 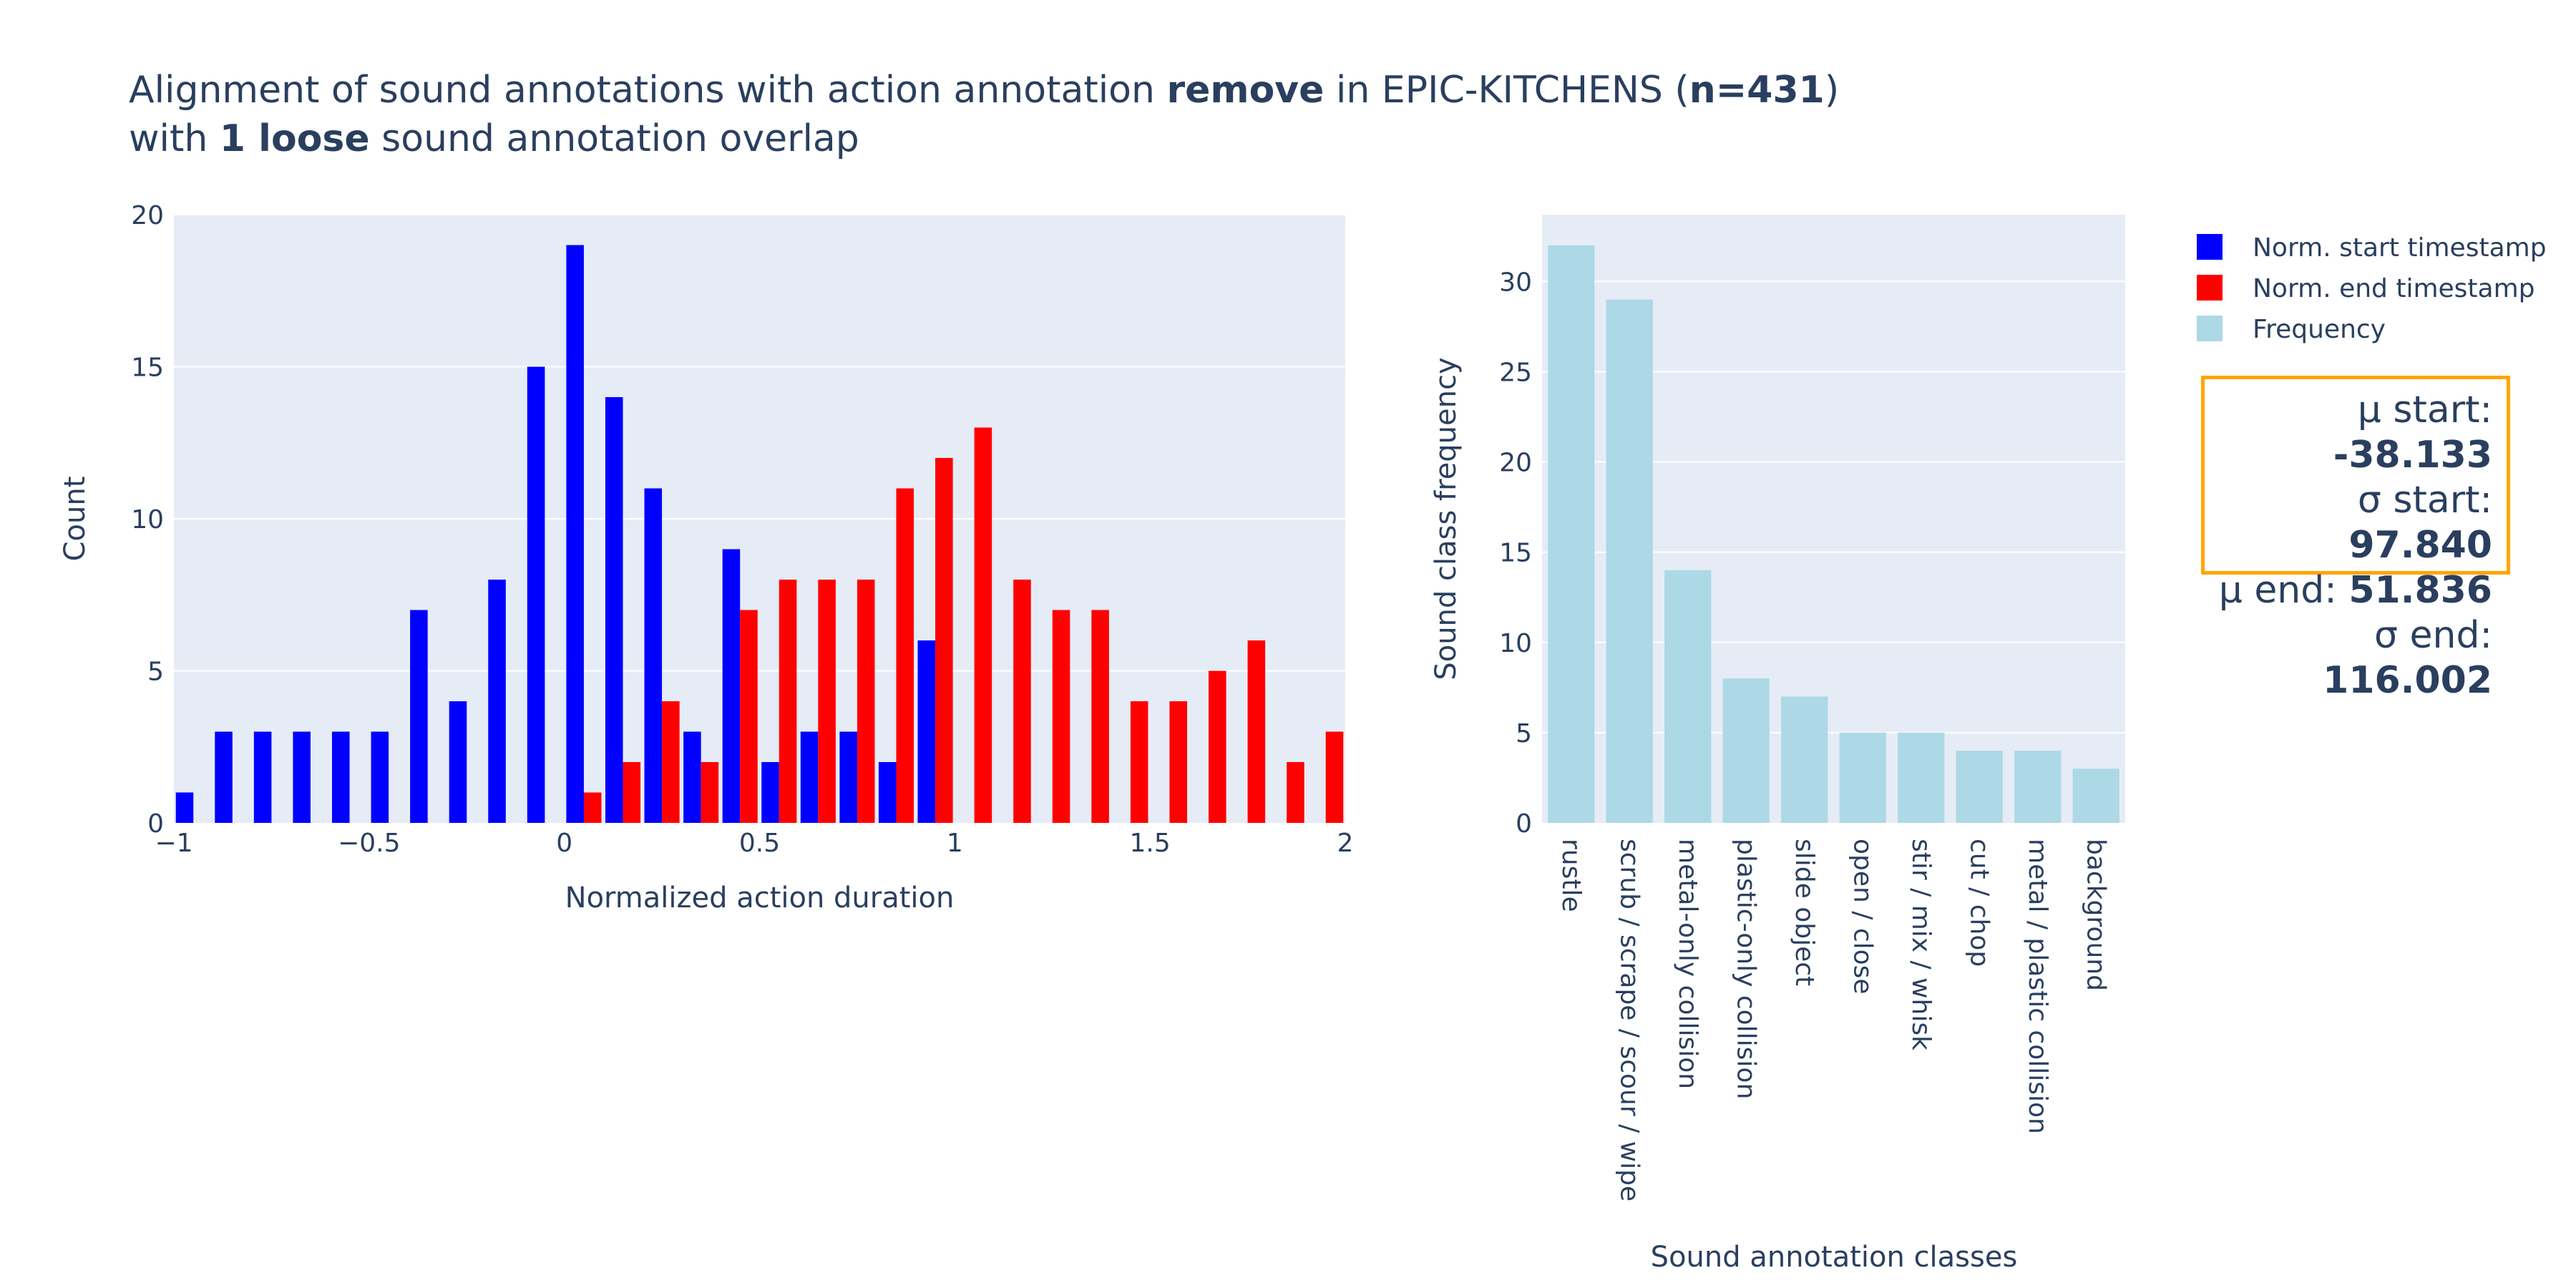 I want to click on title-text: sound annotation overlap, so click(x=614, y=138).